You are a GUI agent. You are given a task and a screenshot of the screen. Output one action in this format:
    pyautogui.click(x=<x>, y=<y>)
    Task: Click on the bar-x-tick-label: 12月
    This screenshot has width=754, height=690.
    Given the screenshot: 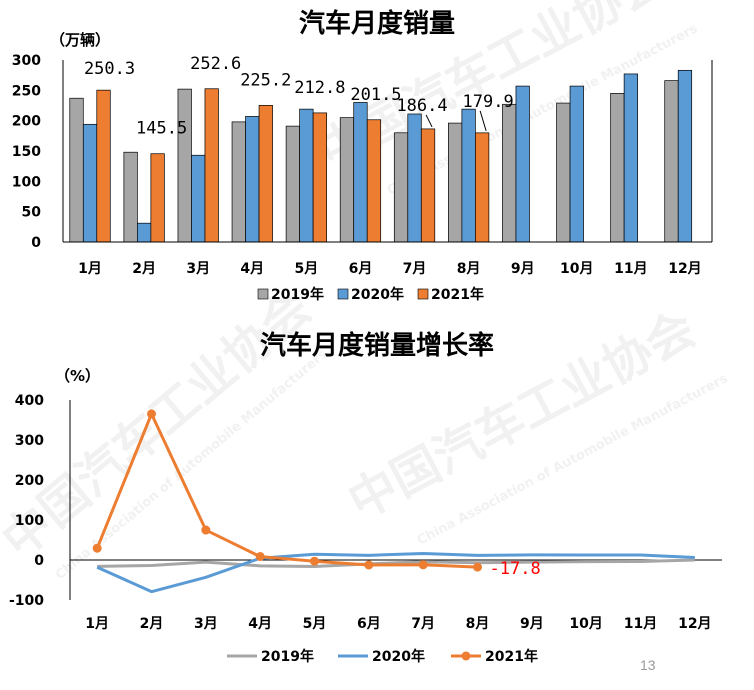 What is the action you would take?
    pyautogui.click(x=684, y=269)
    